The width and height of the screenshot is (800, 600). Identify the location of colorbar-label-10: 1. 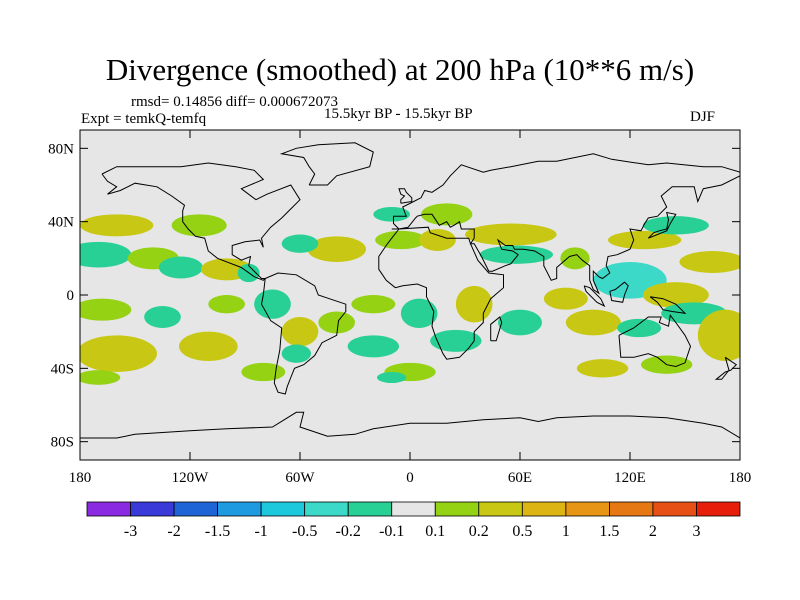
(566, 531).